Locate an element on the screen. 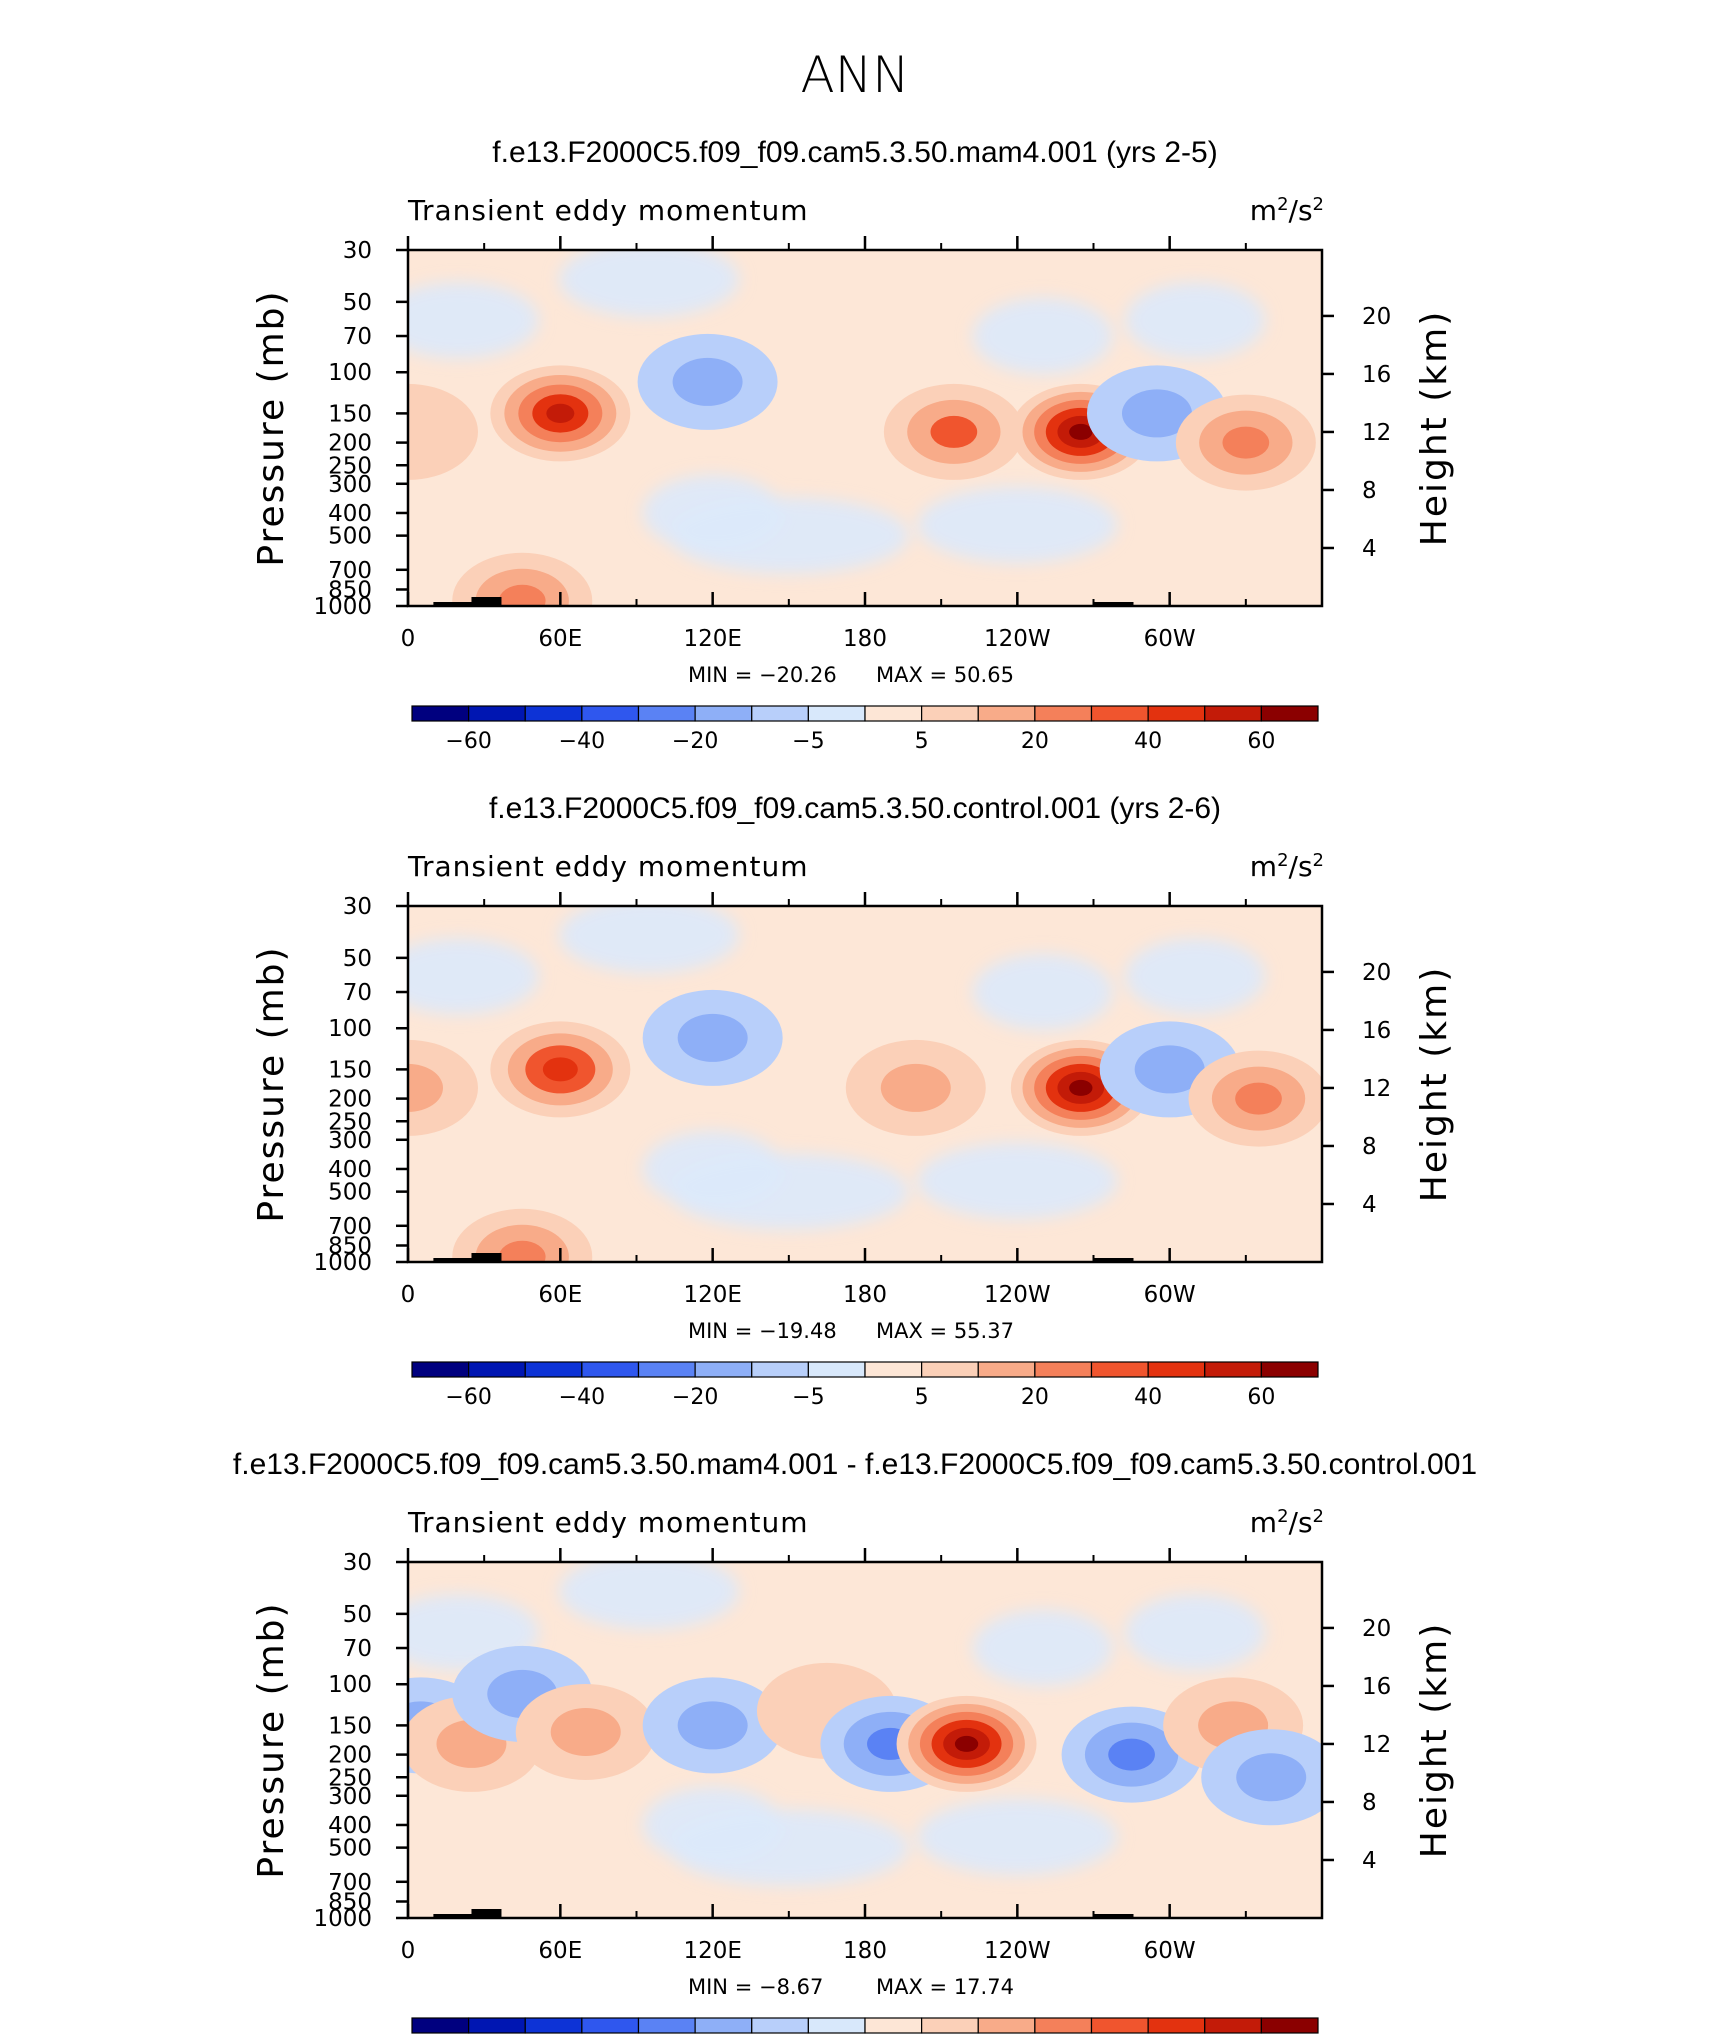  y-tick-label: 850 is located at coordinates (350, 1903).